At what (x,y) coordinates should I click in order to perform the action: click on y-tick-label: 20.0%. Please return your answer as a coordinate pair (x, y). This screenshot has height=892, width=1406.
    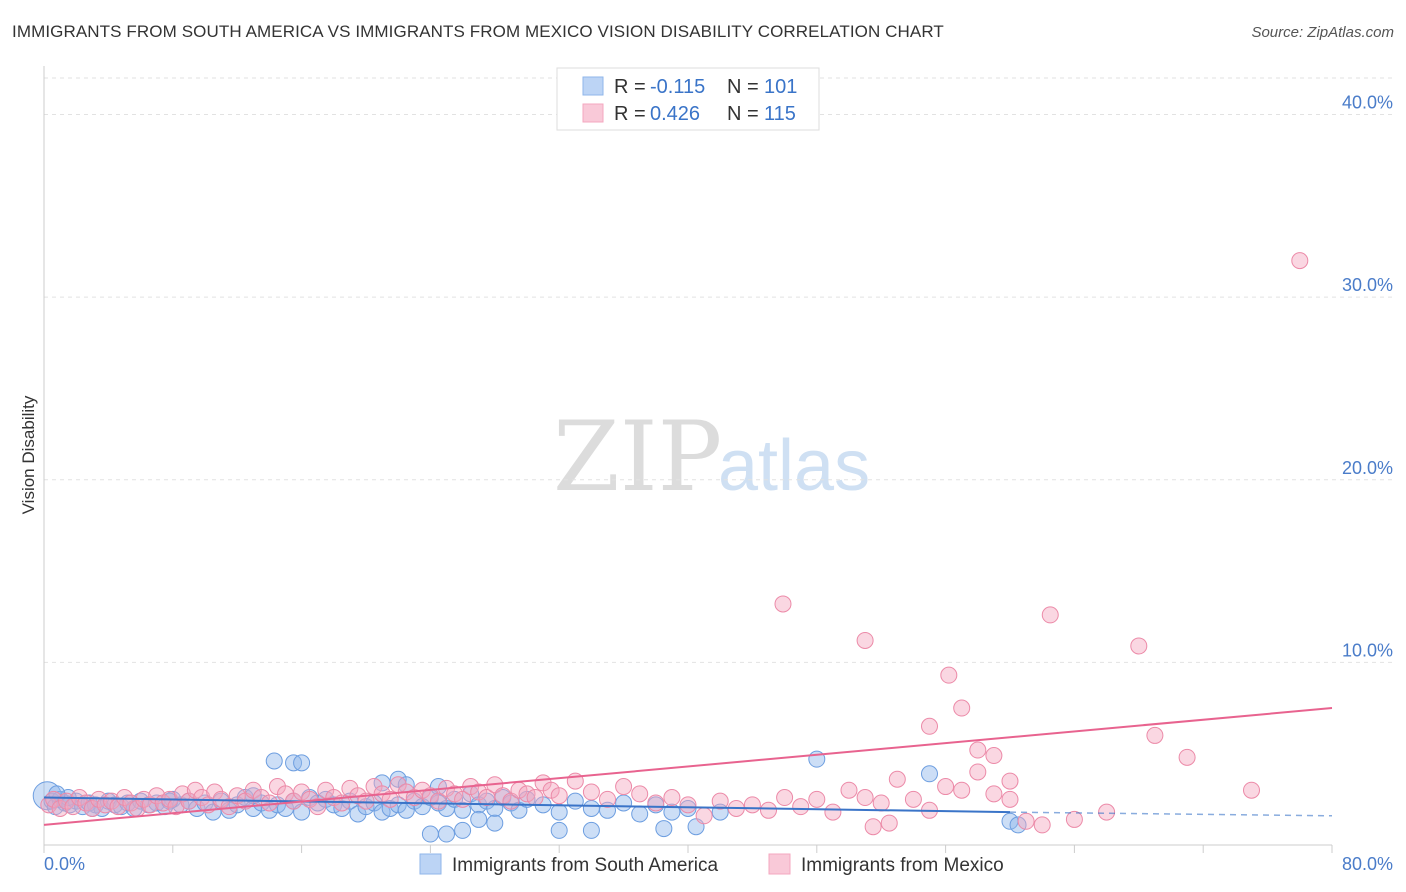
    Looking at the image, I should click on (1367, 468).